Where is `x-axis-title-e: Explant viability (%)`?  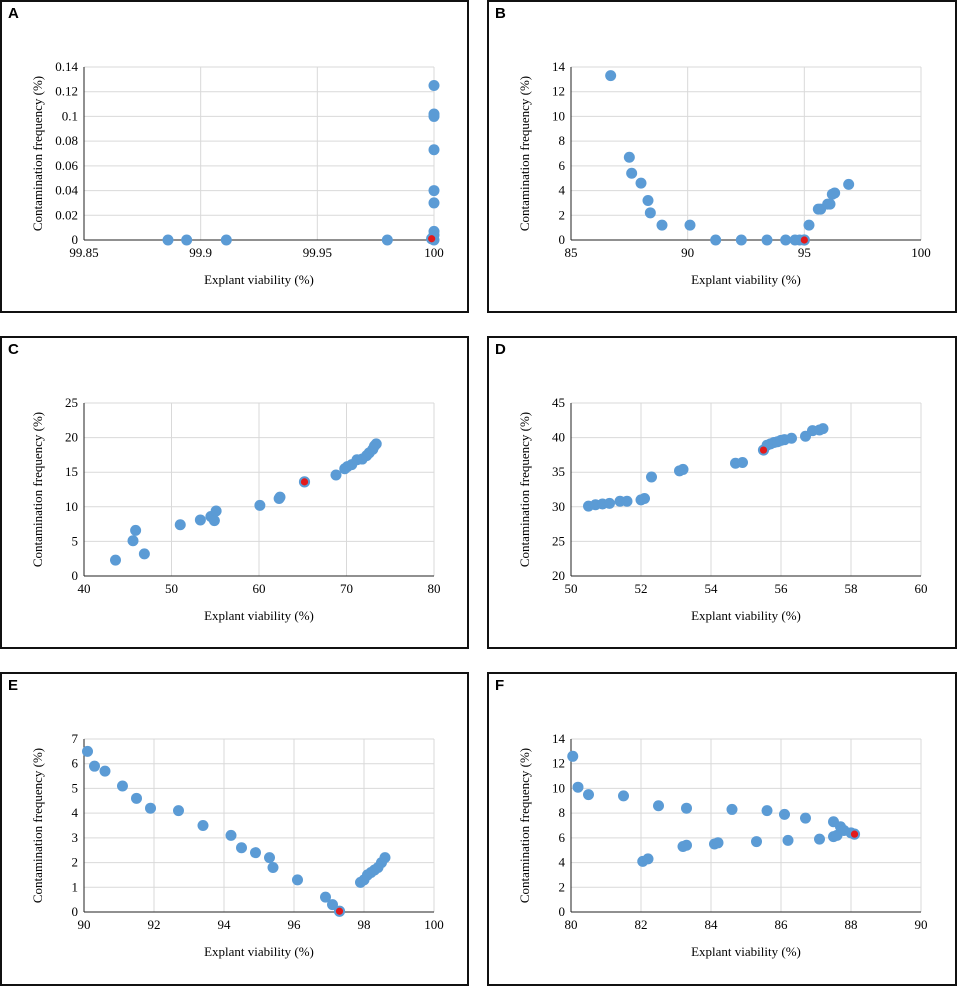 x-axis-title-e: Explant viability (%) is located at coordinates (259, 951).